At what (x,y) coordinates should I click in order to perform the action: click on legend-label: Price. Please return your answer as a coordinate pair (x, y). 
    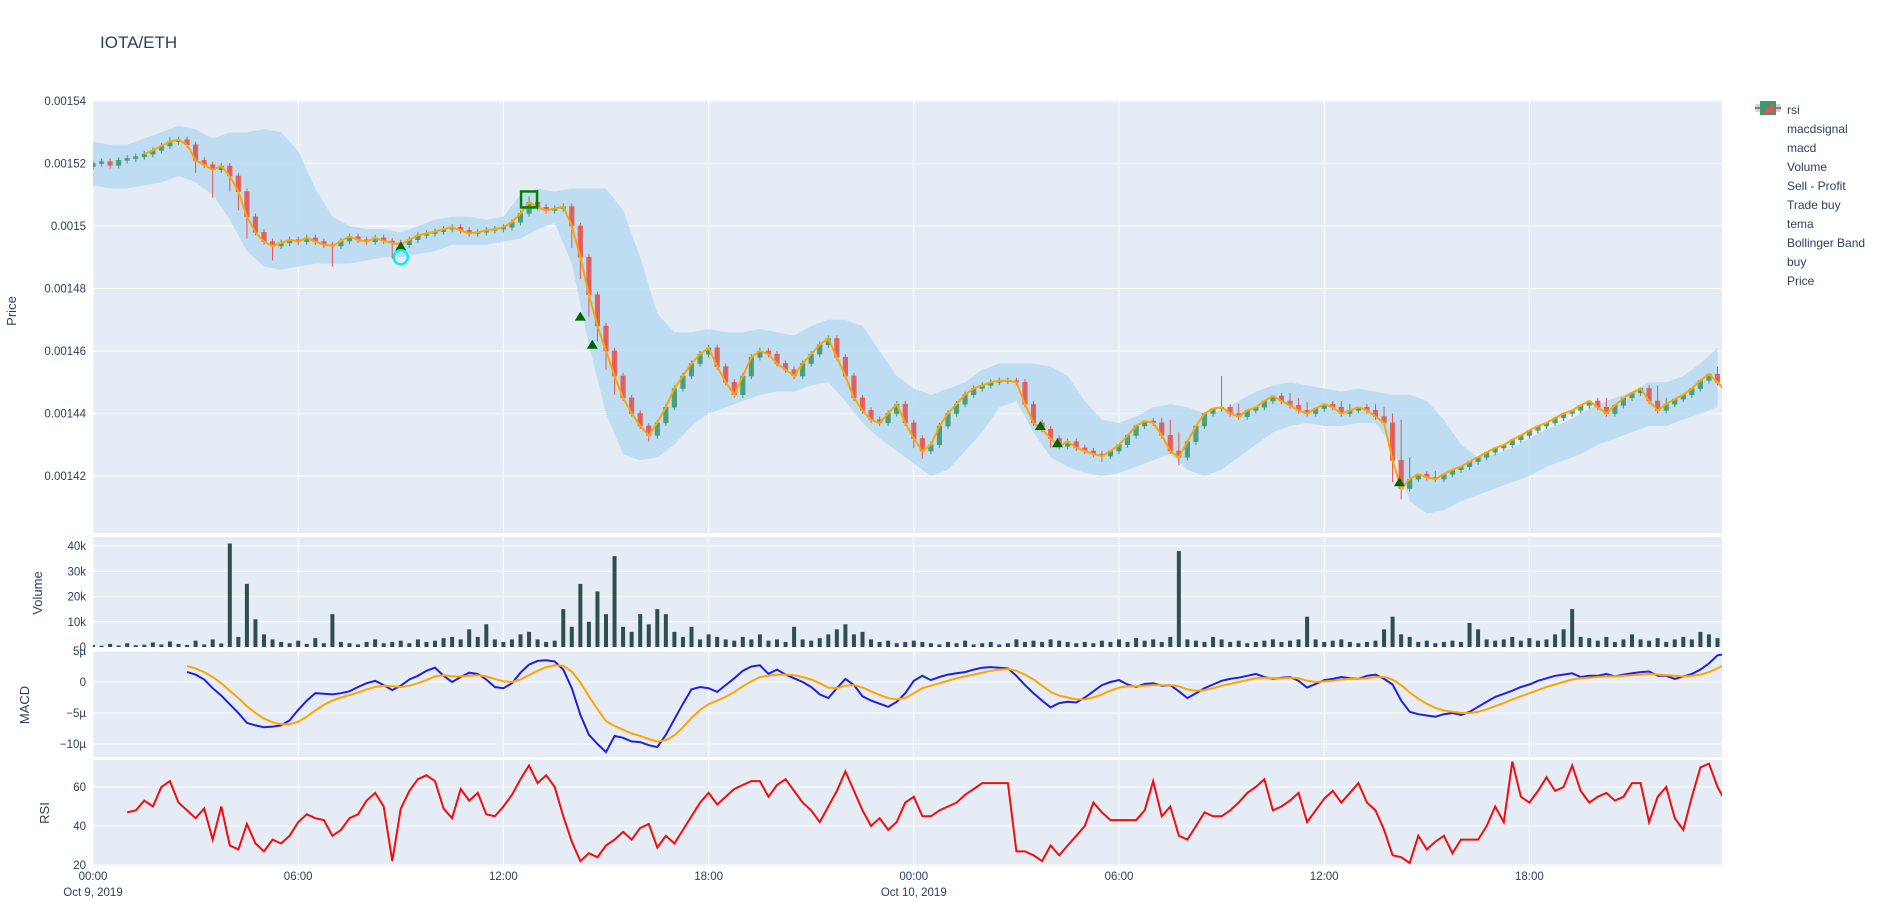
    Looking at the image, I should click on (1801, 280).